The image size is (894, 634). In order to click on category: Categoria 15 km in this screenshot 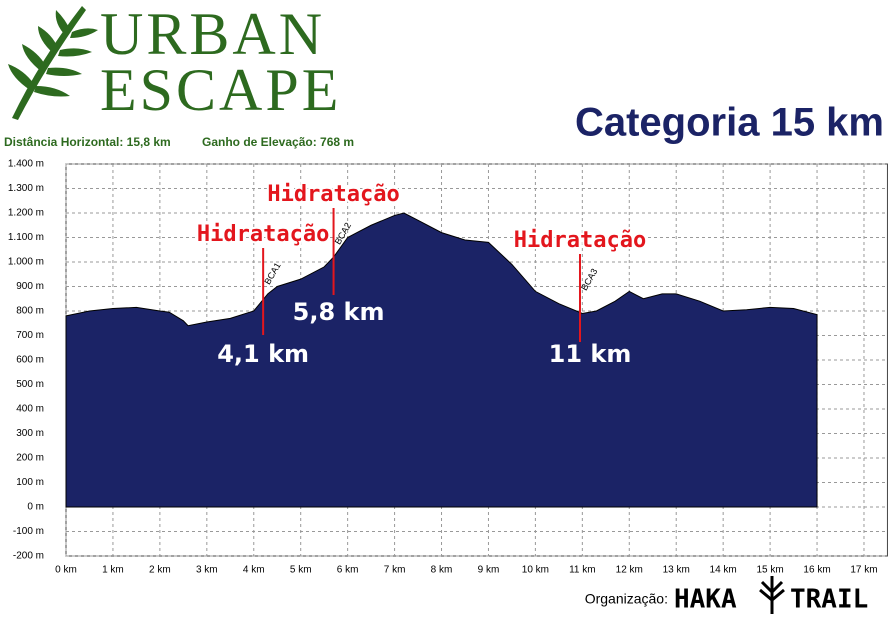, I will do `click(729, 123)`.